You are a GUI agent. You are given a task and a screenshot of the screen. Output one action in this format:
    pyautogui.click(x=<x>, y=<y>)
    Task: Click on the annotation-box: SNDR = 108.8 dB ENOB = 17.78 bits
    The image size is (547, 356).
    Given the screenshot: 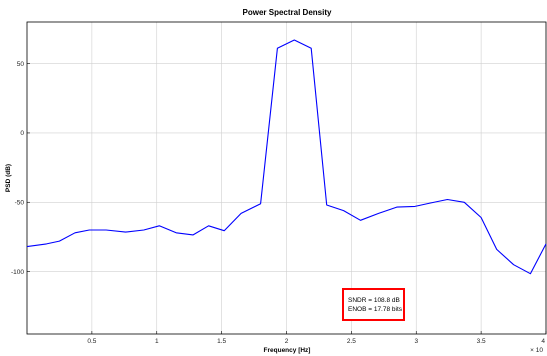 What is the action you would take?
    pyautogui.click(x=373, y=304)
    